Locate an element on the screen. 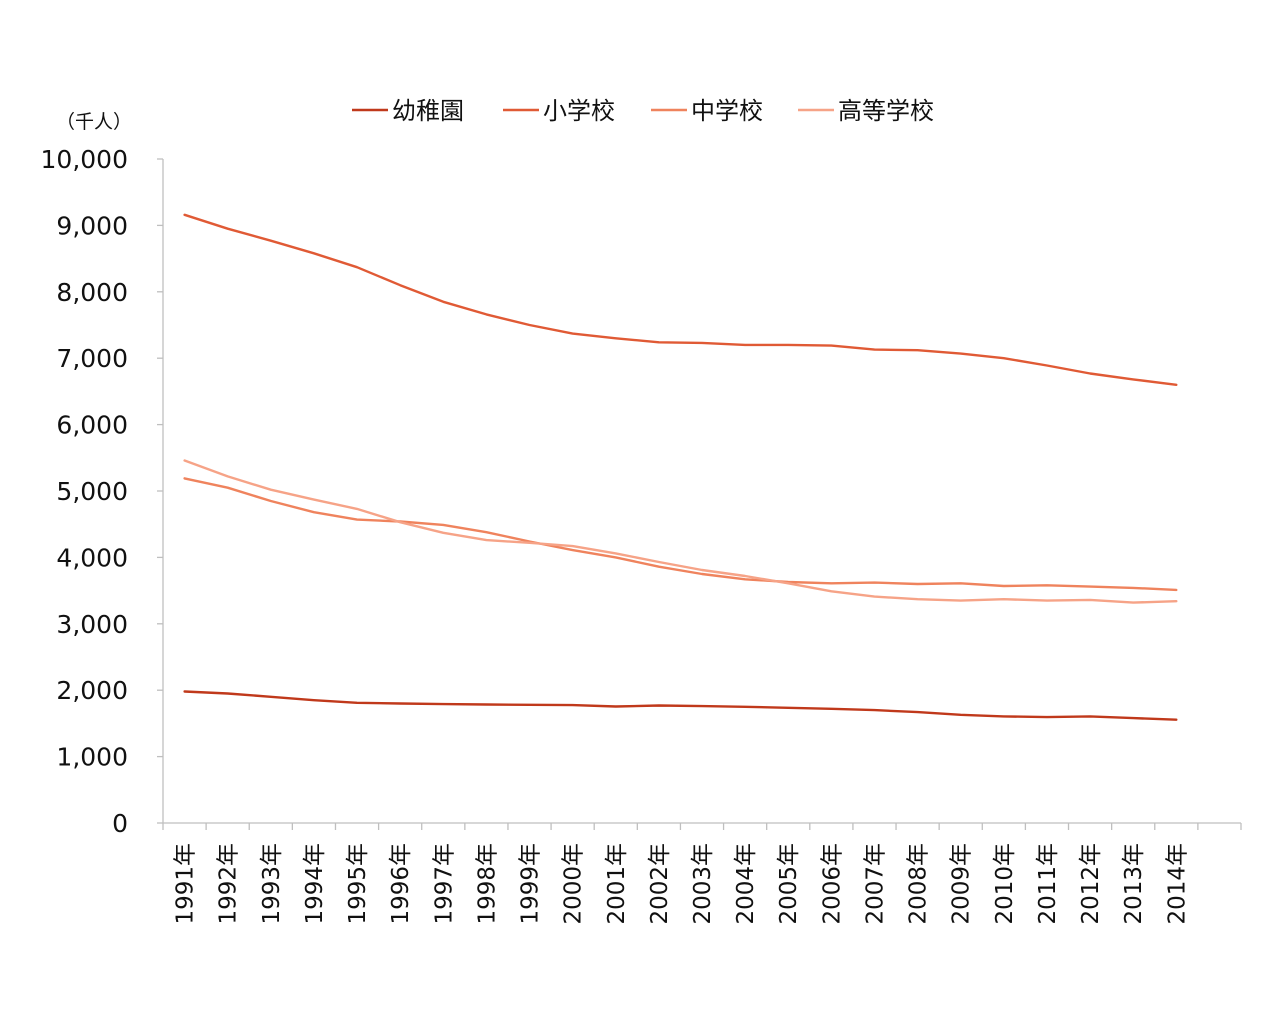 This screenshot has height=1024, width=1280. x-tick-label: 1998年 is located at coordinates (487, 884).